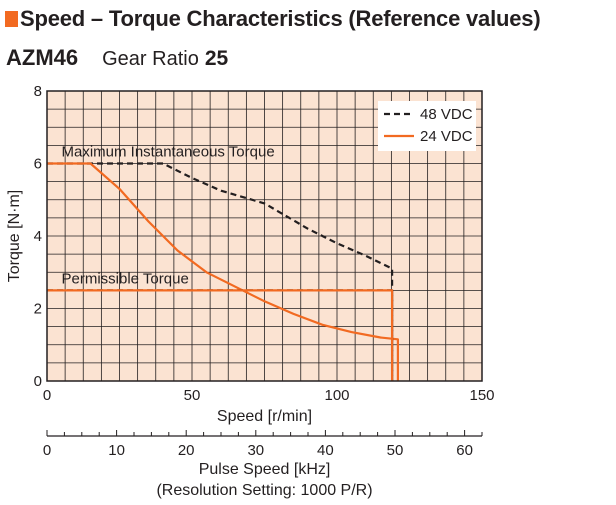 This screenshot has width=616, height=505. I want to click on y-tick-label: 0, so click(38, 381).